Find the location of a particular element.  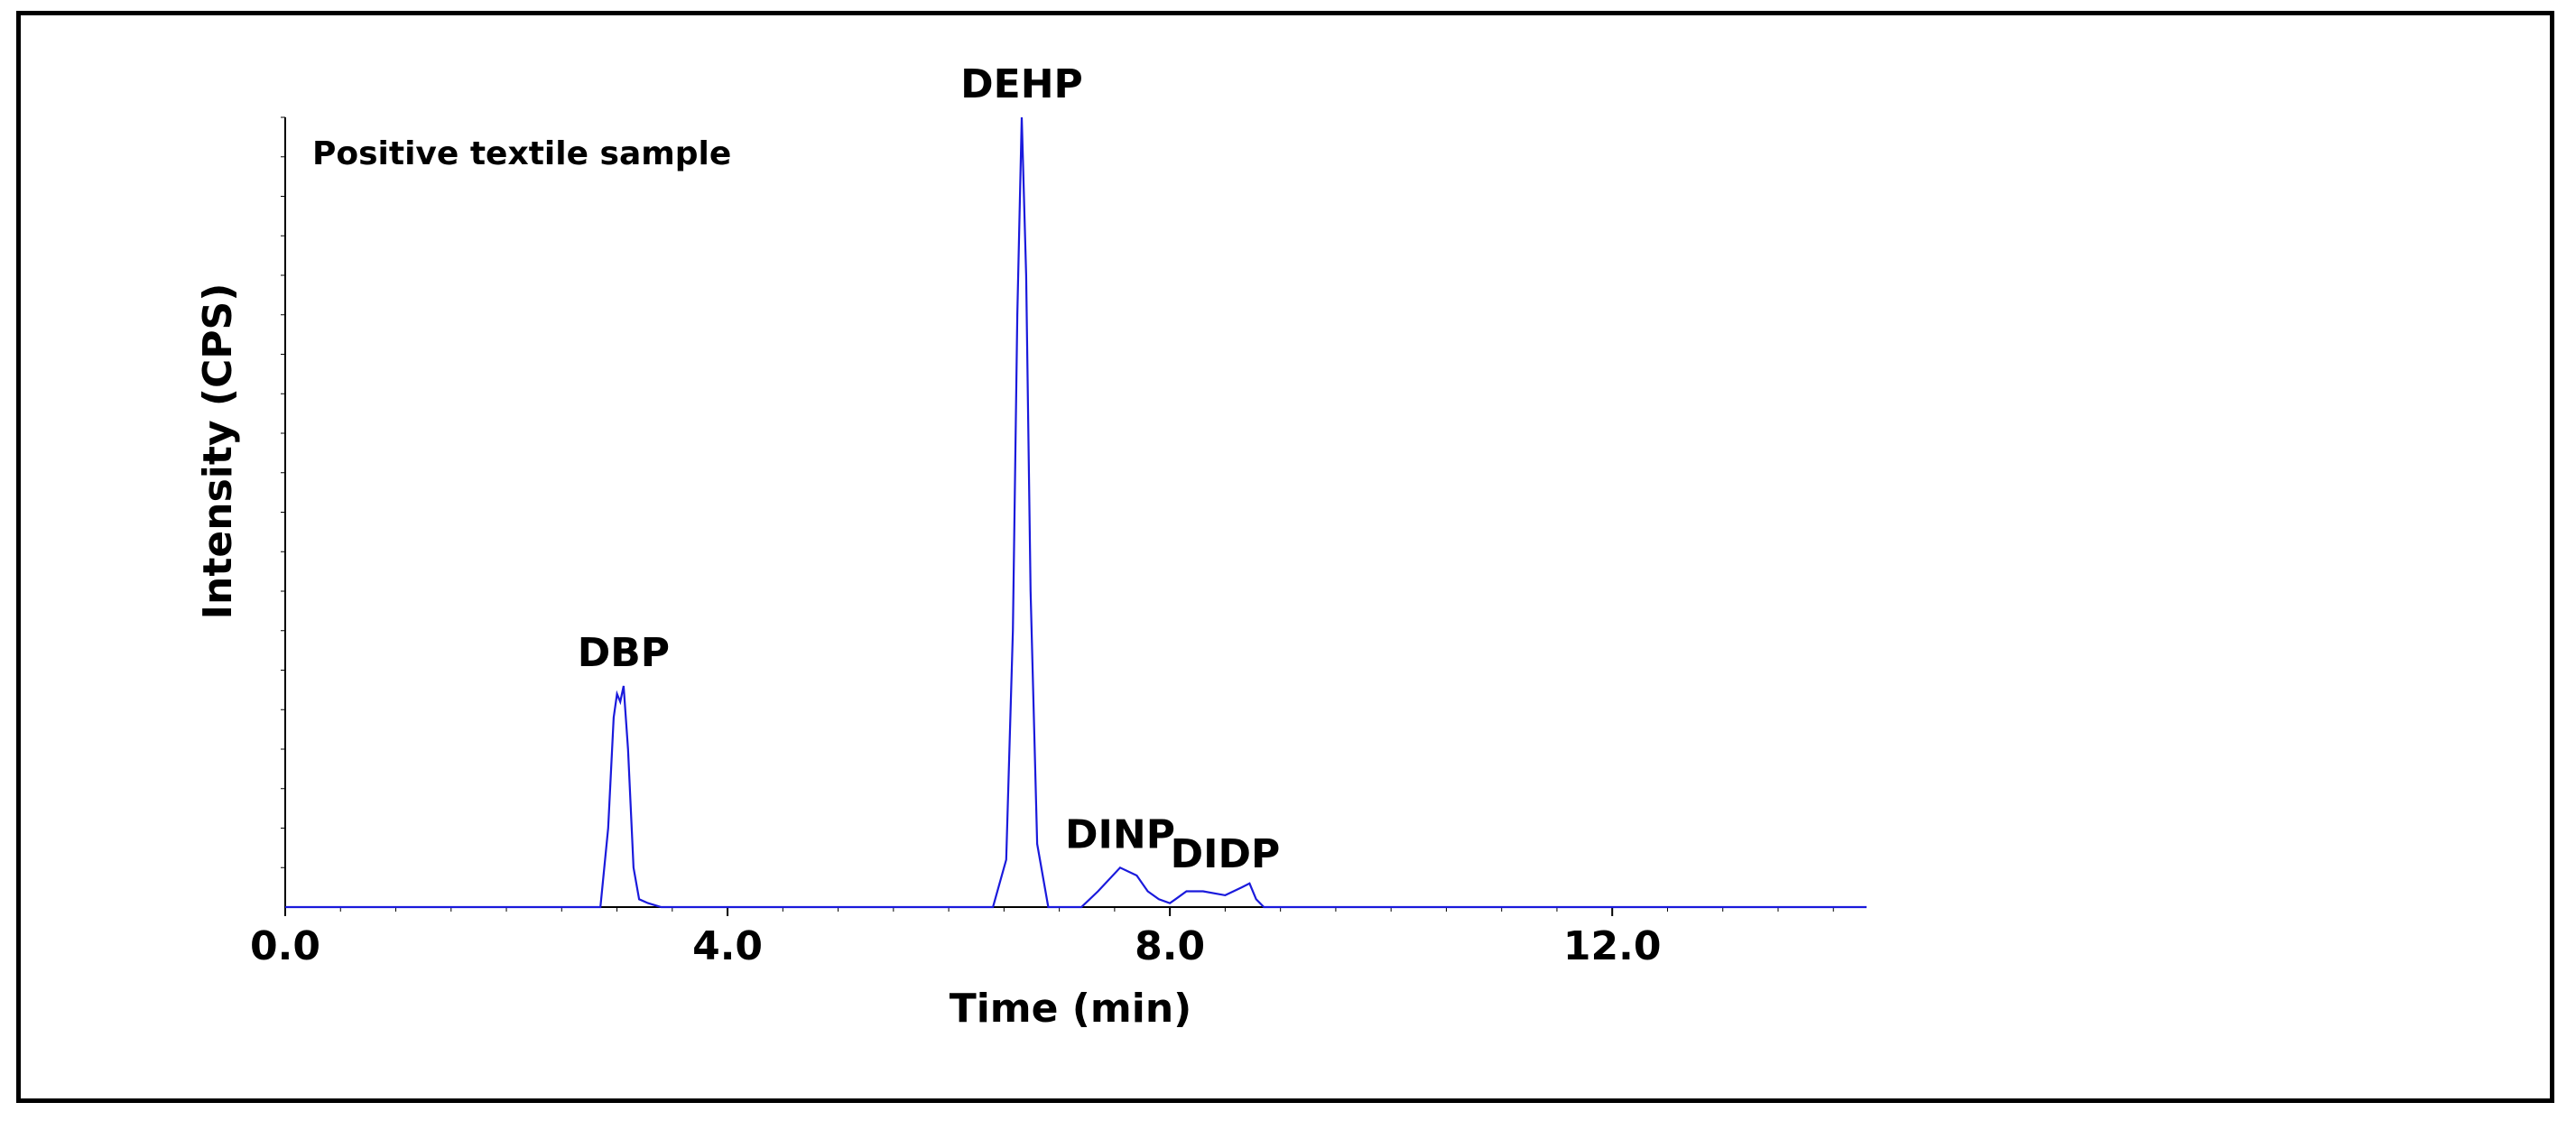

peak-label-didp: DIDP is located at coordinates (1226, 854).